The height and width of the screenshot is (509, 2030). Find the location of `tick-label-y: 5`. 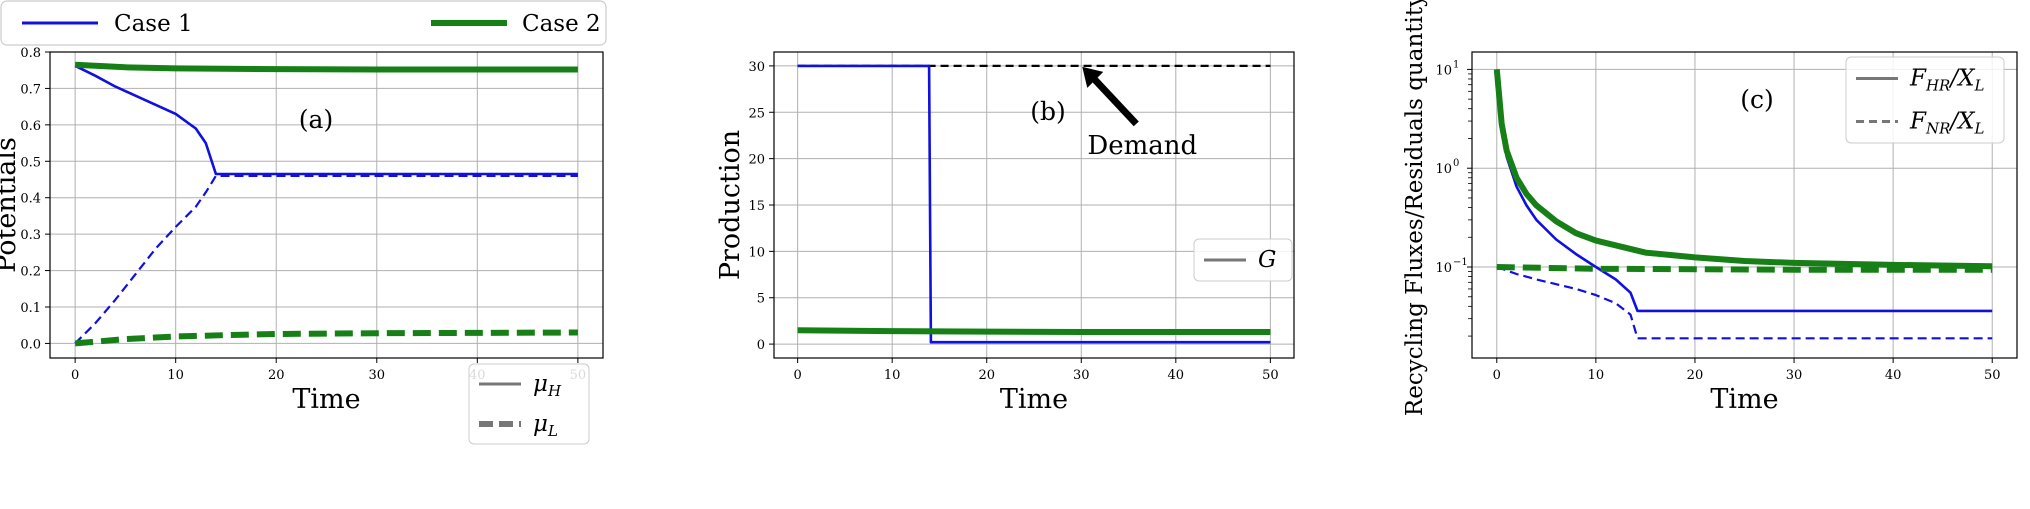

tick-label-y: 5 is located at coordinates (761, 299).